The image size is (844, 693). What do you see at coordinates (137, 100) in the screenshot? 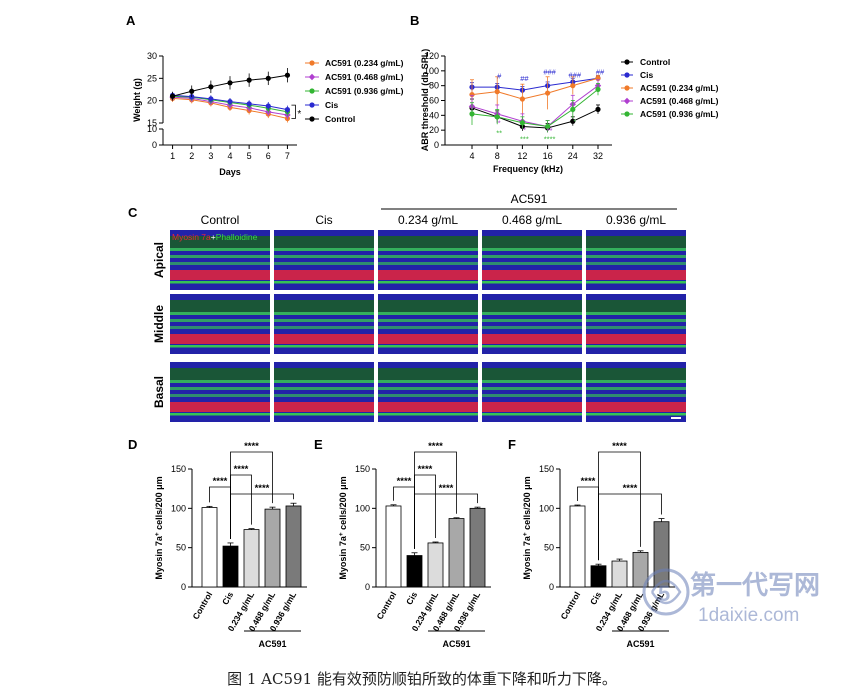
I see `y-axis-title: Weight (g)` at bounding box center [137, 100].